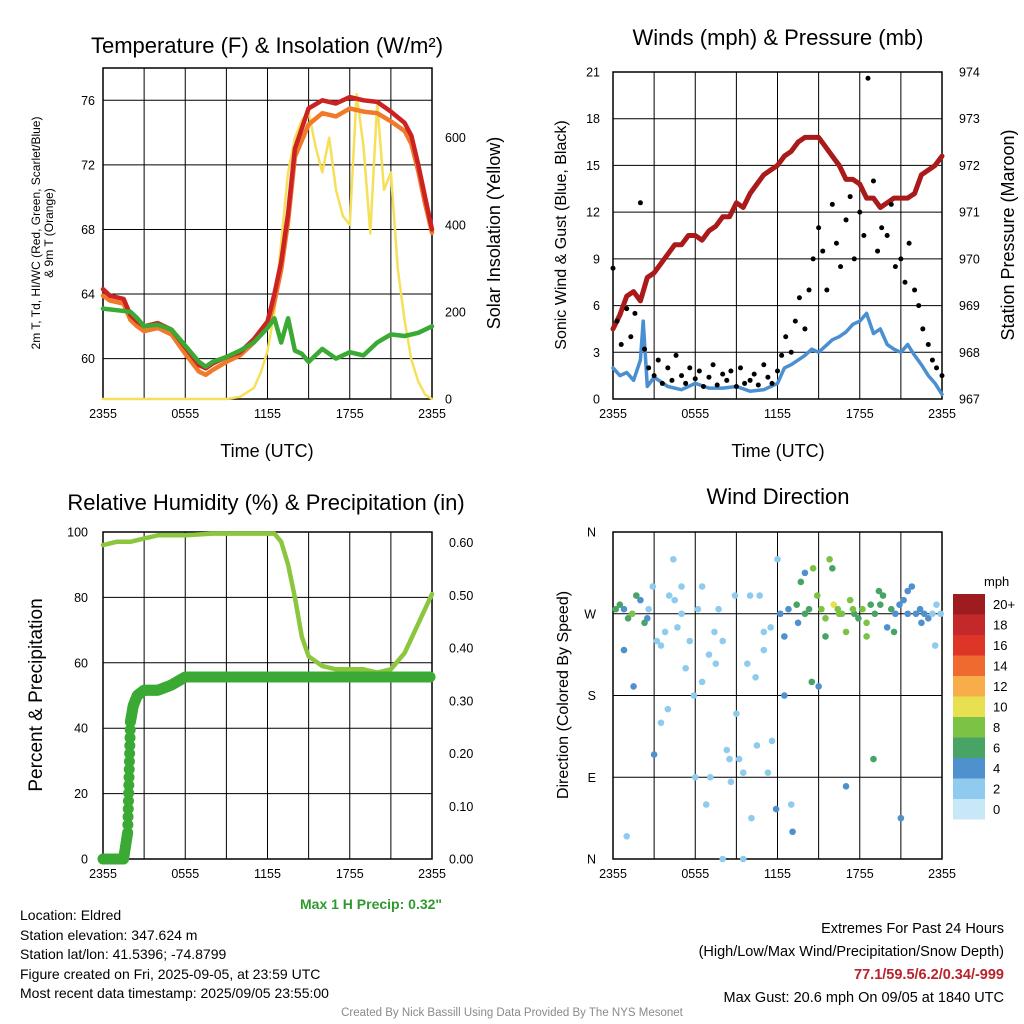 This screenshot has height=1024, width=1024. What do you see at coordinates (88, 165) in the screenshot?
I see `temp-ytick-label: 72` at bounding box center [88, 165].